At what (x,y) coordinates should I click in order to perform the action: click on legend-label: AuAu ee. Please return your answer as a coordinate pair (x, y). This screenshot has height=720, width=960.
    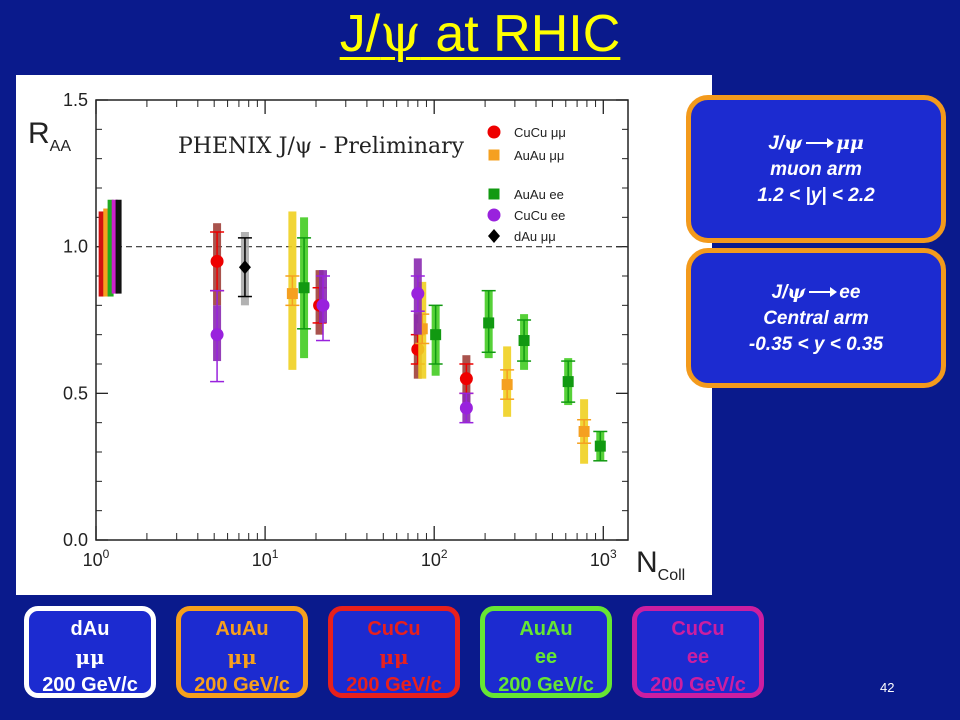
    Looking at the image, I should click on (539, 194).